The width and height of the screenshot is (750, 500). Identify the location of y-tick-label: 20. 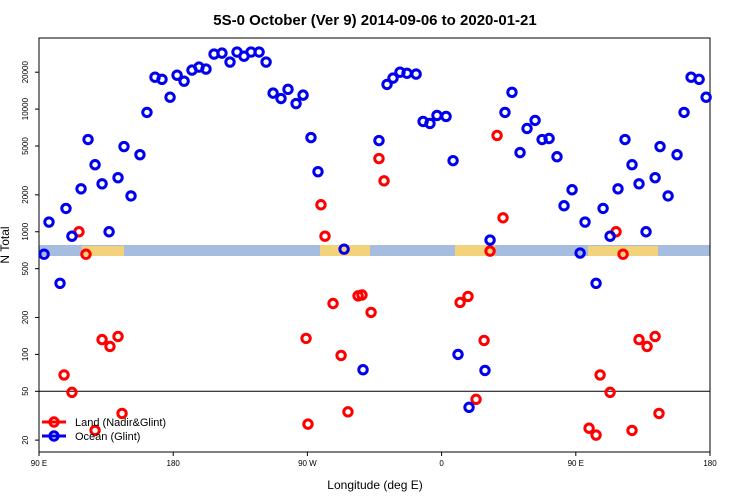
(25, 439).